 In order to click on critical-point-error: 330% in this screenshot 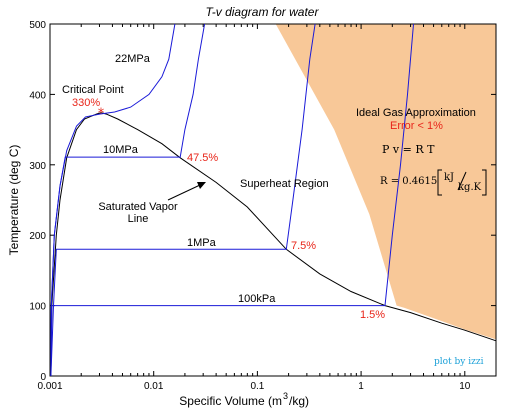, I will do `click(86, 103)`.